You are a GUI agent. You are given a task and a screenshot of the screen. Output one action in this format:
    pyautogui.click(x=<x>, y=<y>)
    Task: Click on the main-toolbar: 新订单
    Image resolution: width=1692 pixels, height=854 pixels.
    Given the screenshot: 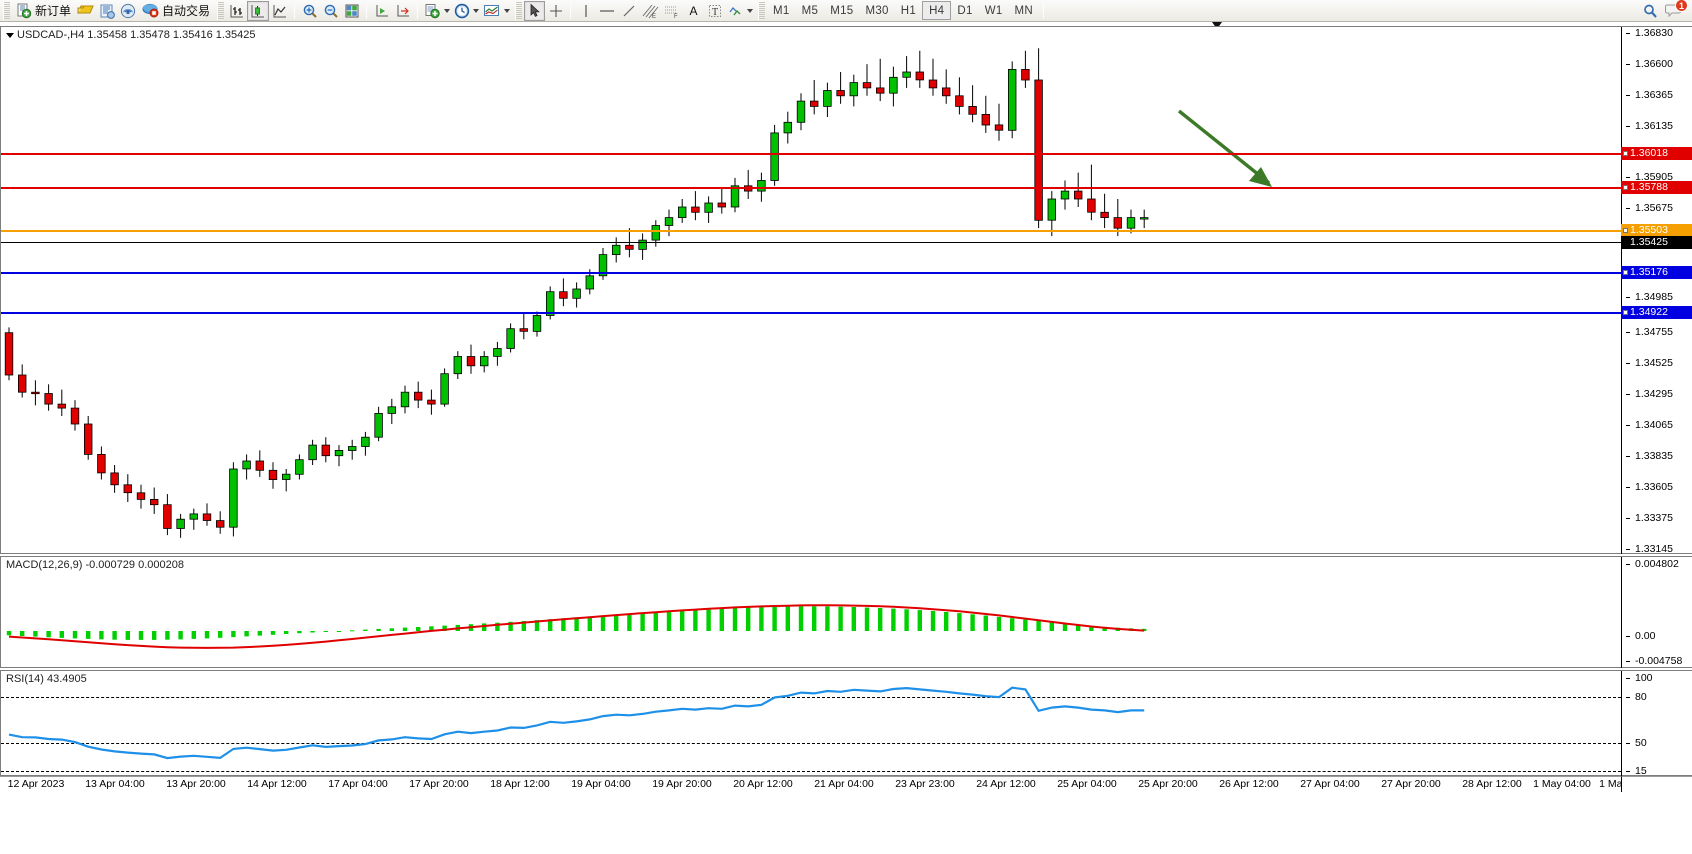 What is the action you would take?
    pyautogui.click(x=846, y=11)
    